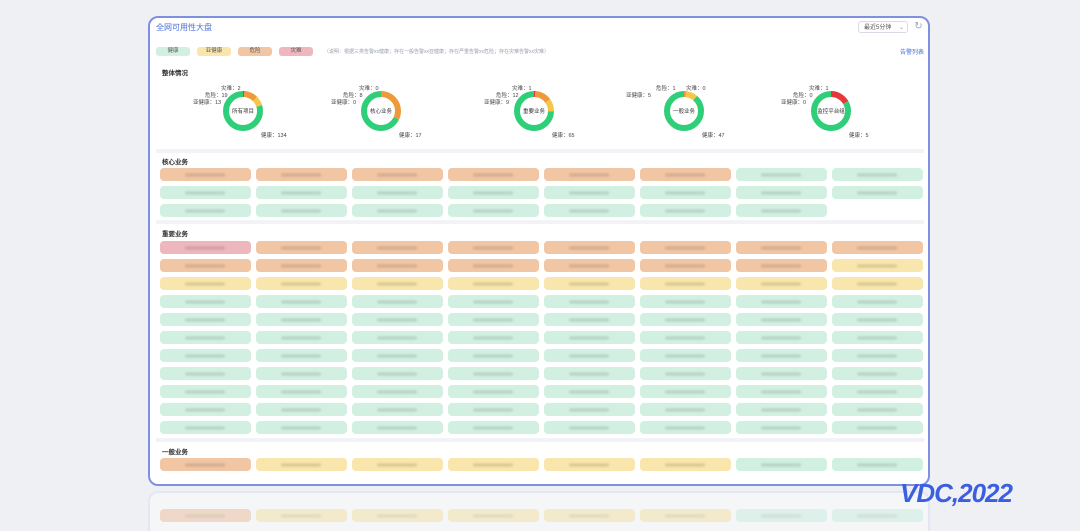  I want to click on refresh-icon: ↻, so click(918, 26).